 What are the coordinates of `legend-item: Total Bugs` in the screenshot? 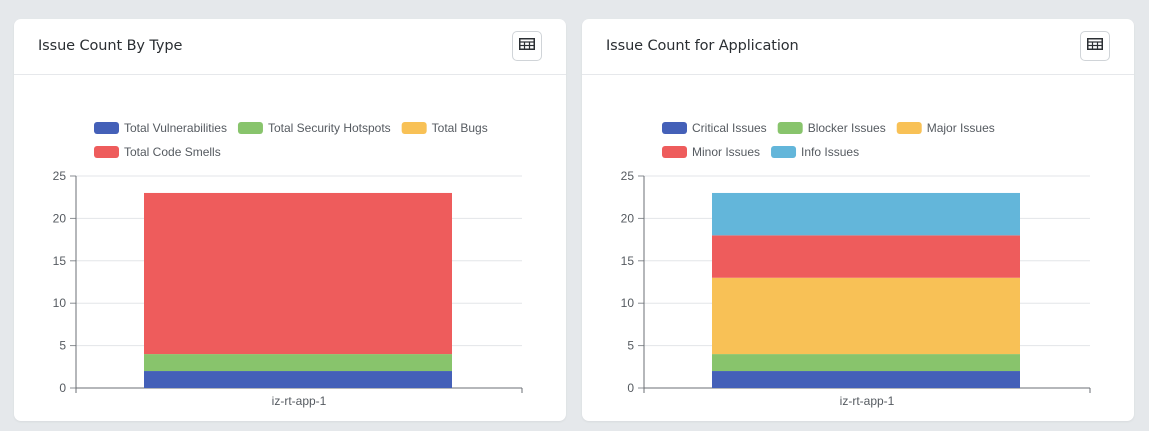 It's located at (444, 128).